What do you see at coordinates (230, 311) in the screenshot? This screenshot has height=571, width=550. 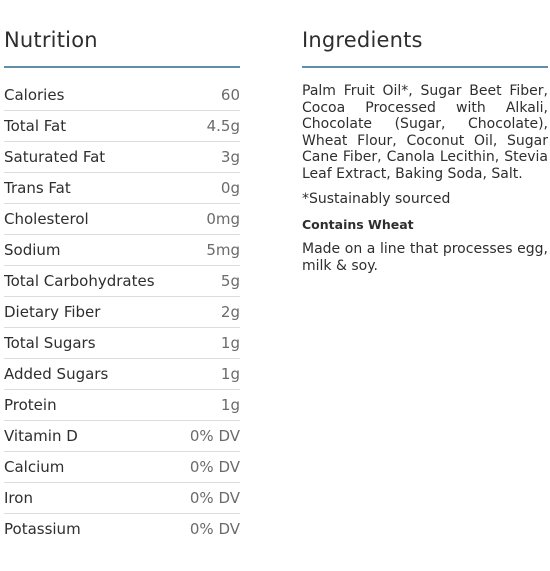 I see `nutrient-value: 2g` at bounding box center [230, 311].